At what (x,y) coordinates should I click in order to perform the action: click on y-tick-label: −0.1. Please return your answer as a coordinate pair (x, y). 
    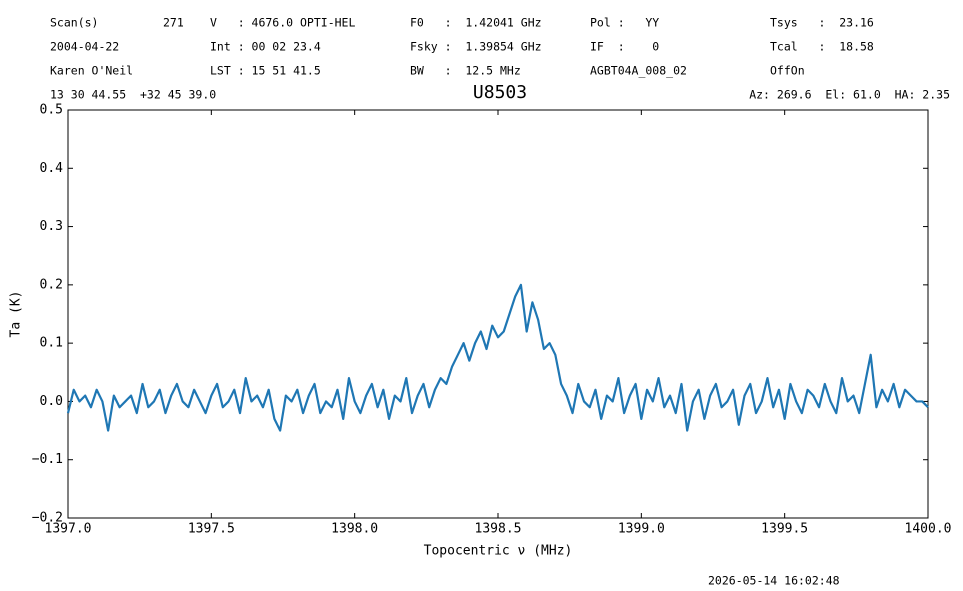
    Looking at the image, I should click on (47, 459).